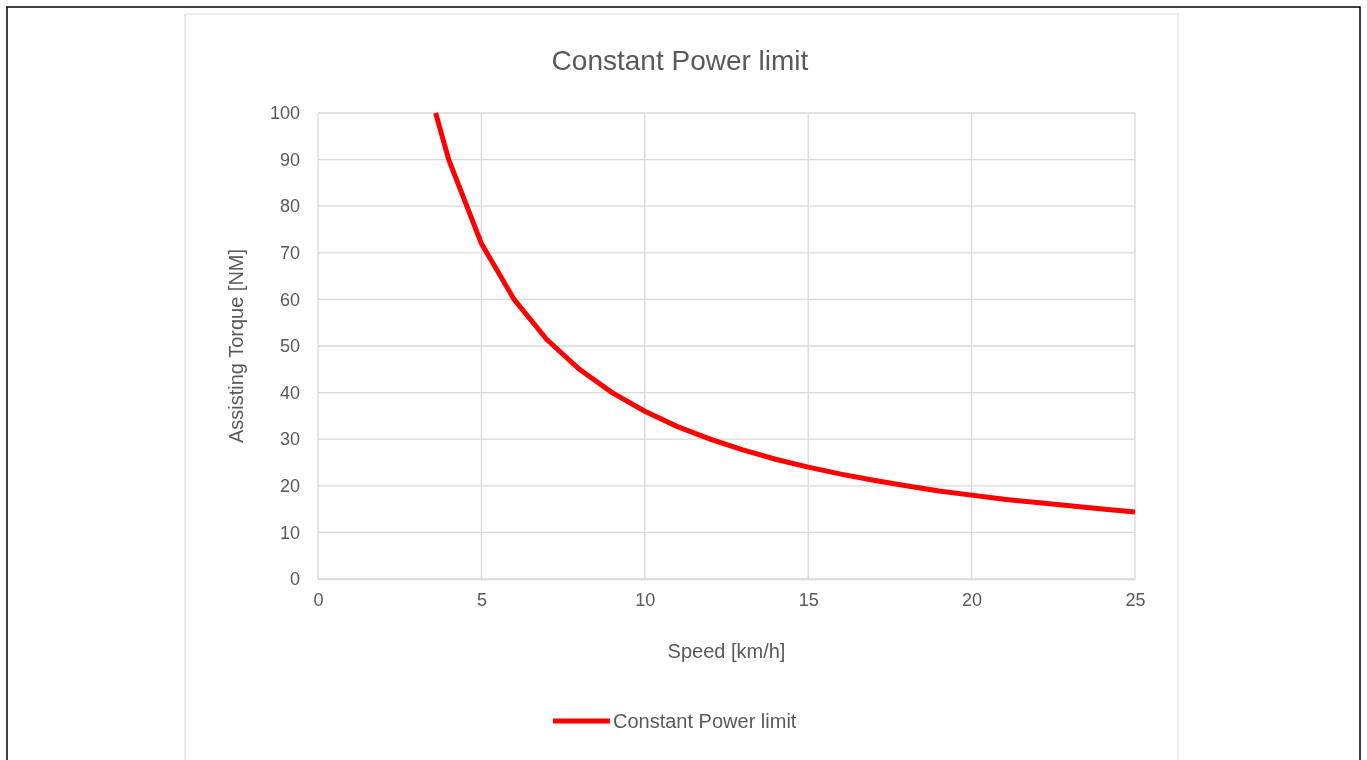  Describe the element at coordinates (481, 599) in the screenshot. I see `x-tick-label: 5` at that location.